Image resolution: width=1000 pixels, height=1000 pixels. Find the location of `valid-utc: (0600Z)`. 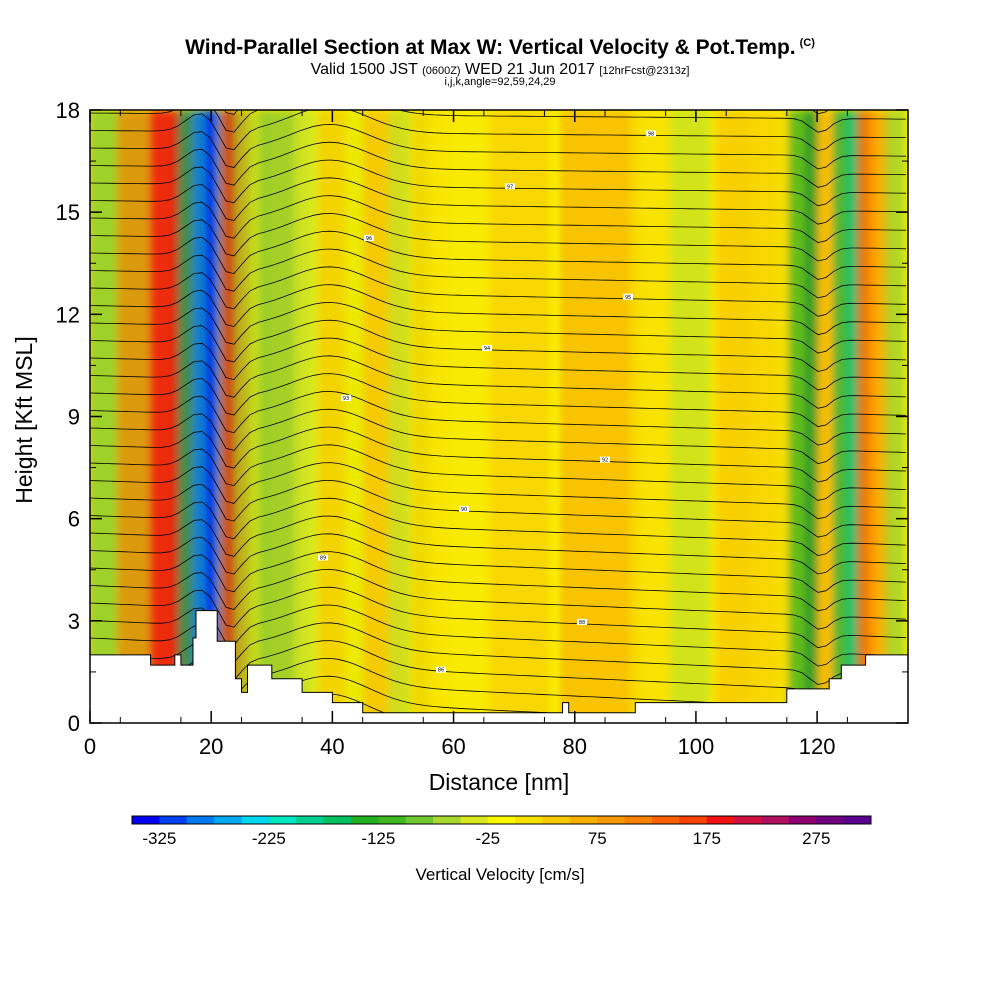

valid-utc: (0600Z) is located at coordinates (441, 71).